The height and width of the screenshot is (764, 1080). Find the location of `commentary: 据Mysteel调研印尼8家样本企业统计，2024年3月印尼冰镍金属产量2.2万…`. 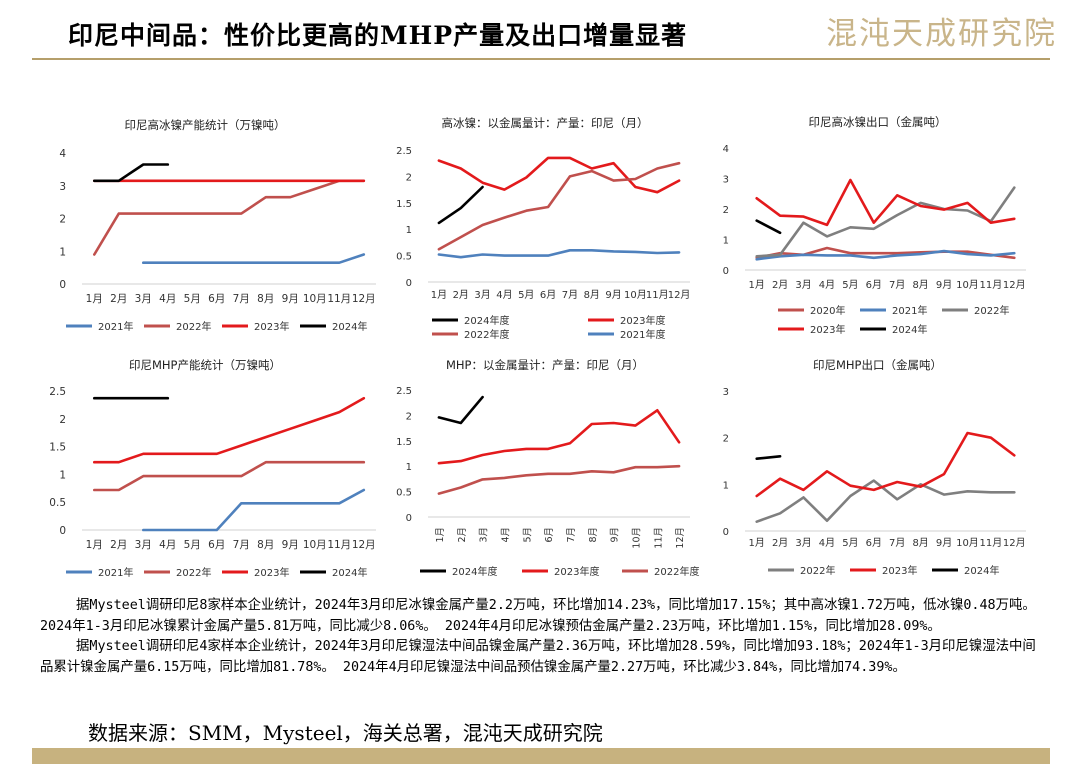

commentary: 据Mysteel调研印尼8家样本企业统计，2024年3月印尼冰镍金属产量2.2万… is located at coordinates (542, 637).